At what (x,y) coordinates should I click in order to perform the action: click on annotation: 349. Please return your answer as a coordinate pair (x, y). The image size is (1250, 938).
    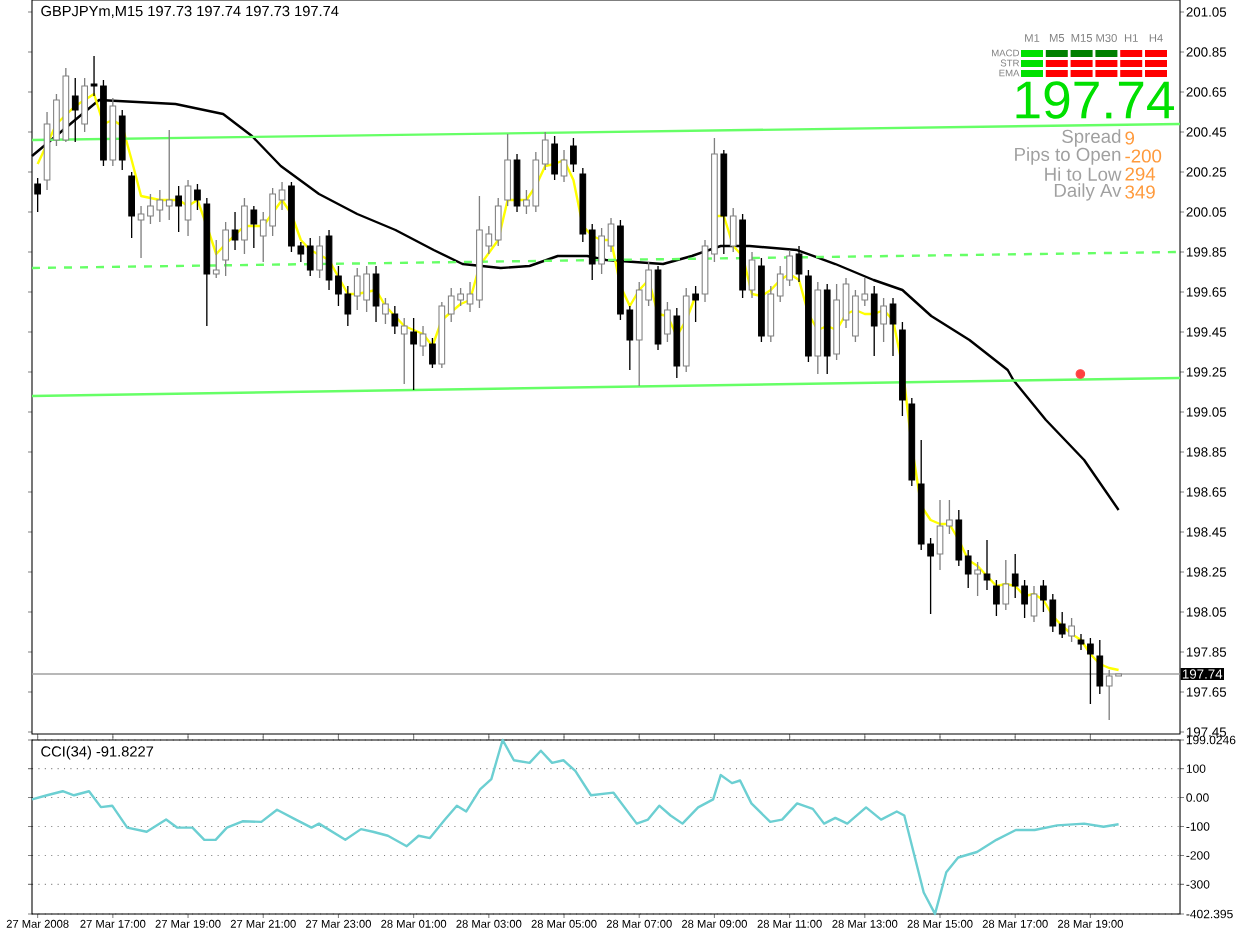
    Looking at the image, I should click on (1140, 192).